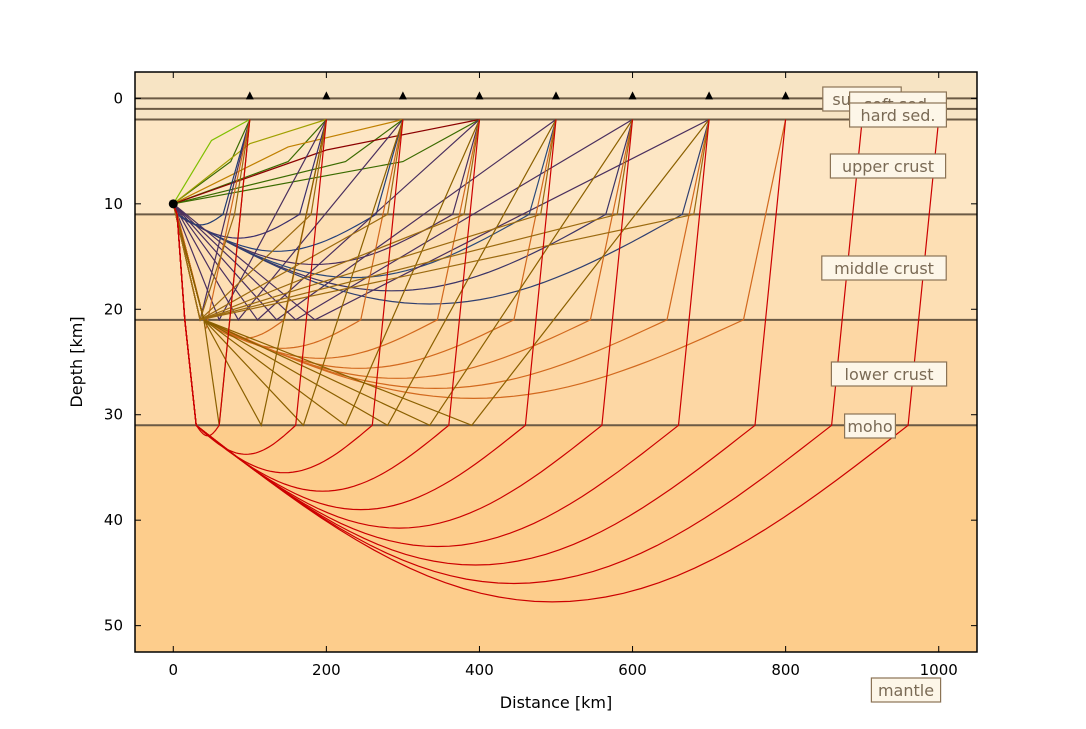 The width and height of the screenshot is (1086, 729). I want to click on y-axis-label: Depth [km], so click(76, 361).